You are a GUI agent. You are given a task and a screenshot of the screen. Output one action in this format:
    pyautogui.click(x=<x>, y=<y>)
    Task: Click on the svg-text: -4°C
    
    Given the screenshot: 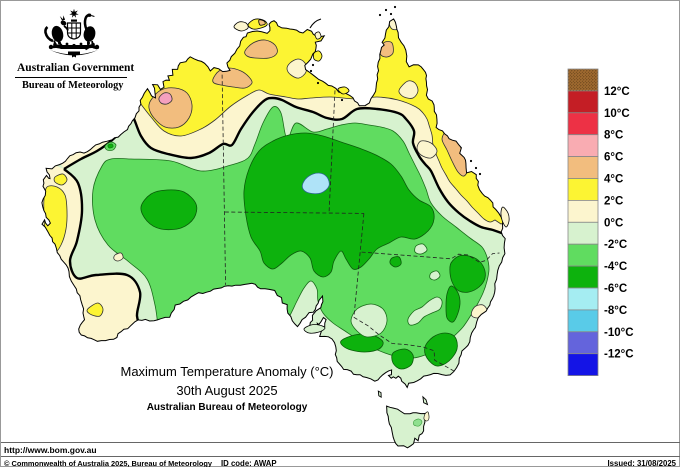 What is the action you would take?
    pyautogui.click(x=615, y=267)
    